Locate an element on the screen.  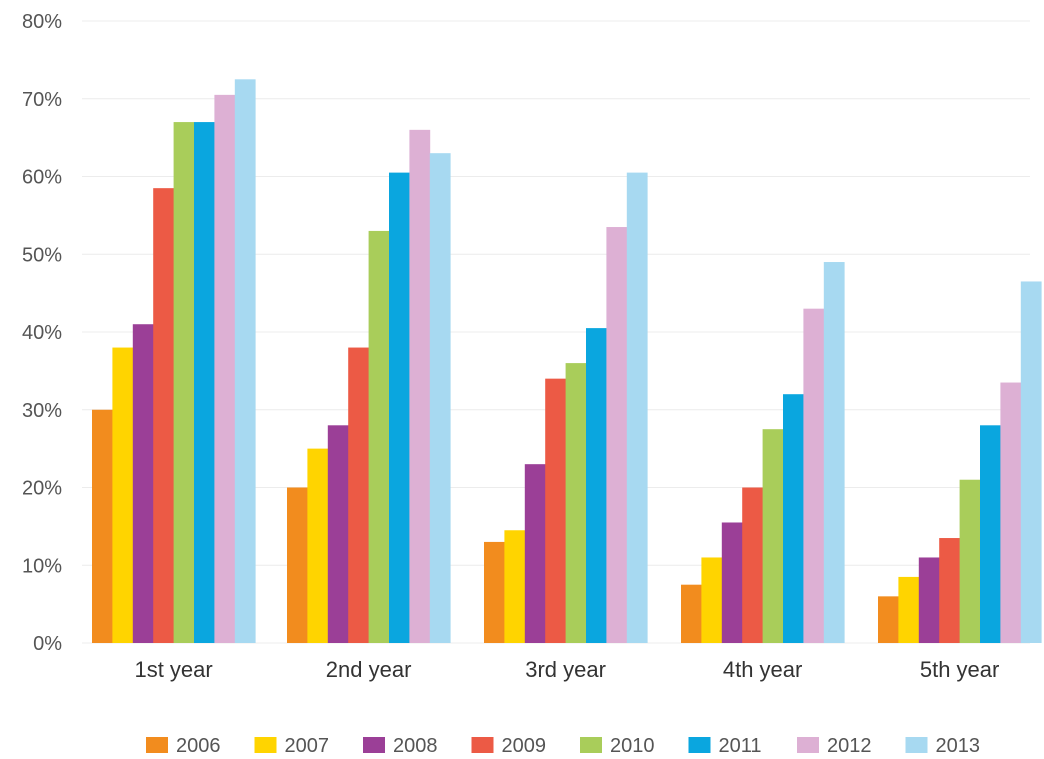
bar-2012-2nd-year is located at coordinates (420, 386).